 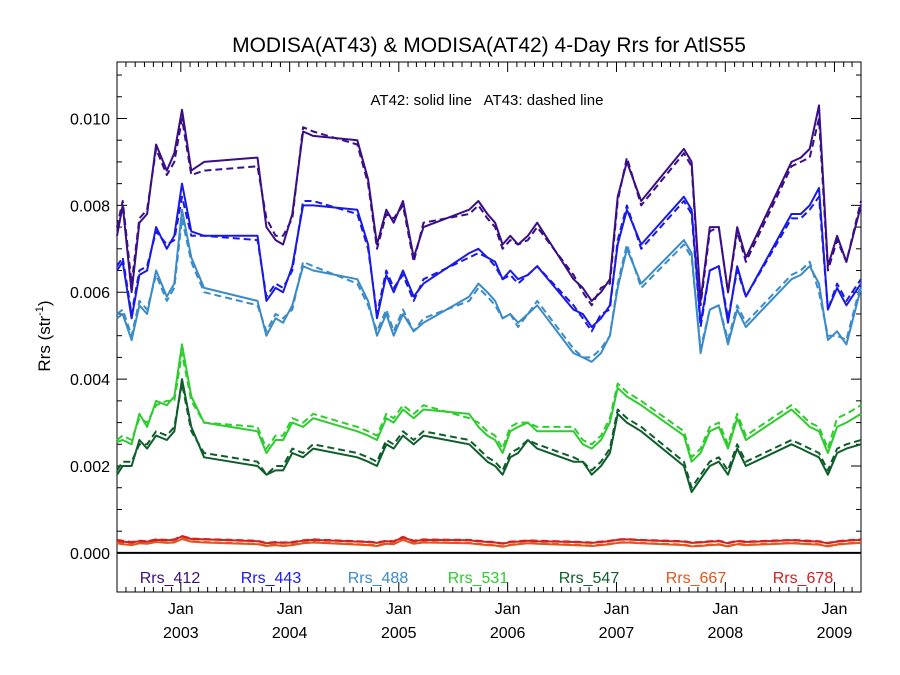 I want to click on y-axis-label-superscript: -1, so click(x=40, y=311).